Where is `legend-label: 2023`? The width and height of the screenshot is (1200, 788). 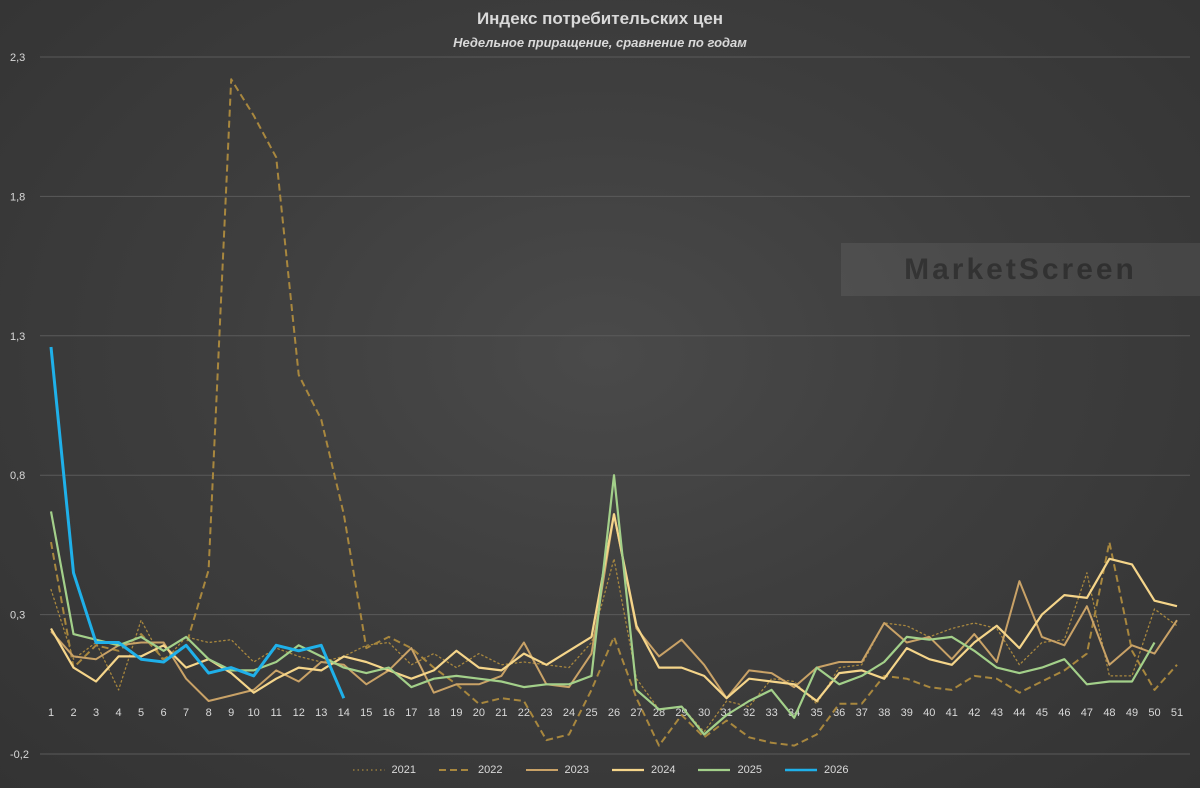 legend-label: 2023 is located at coordinates (576, 770).